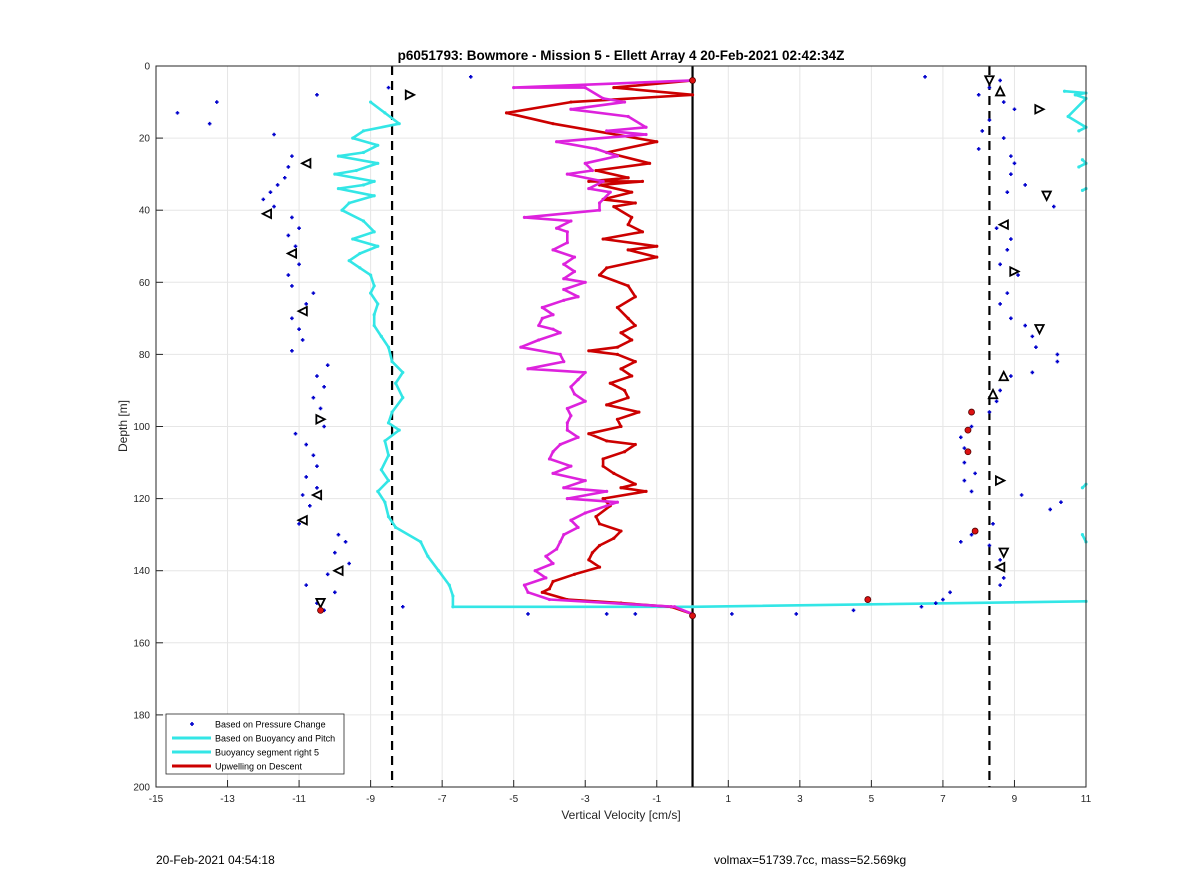 Image resolution: width=1200 pixels, height=885 pixels. Describe the element at coordinates (141, 715) in the screenshot. I see `y-tick-label: 180` at that location.